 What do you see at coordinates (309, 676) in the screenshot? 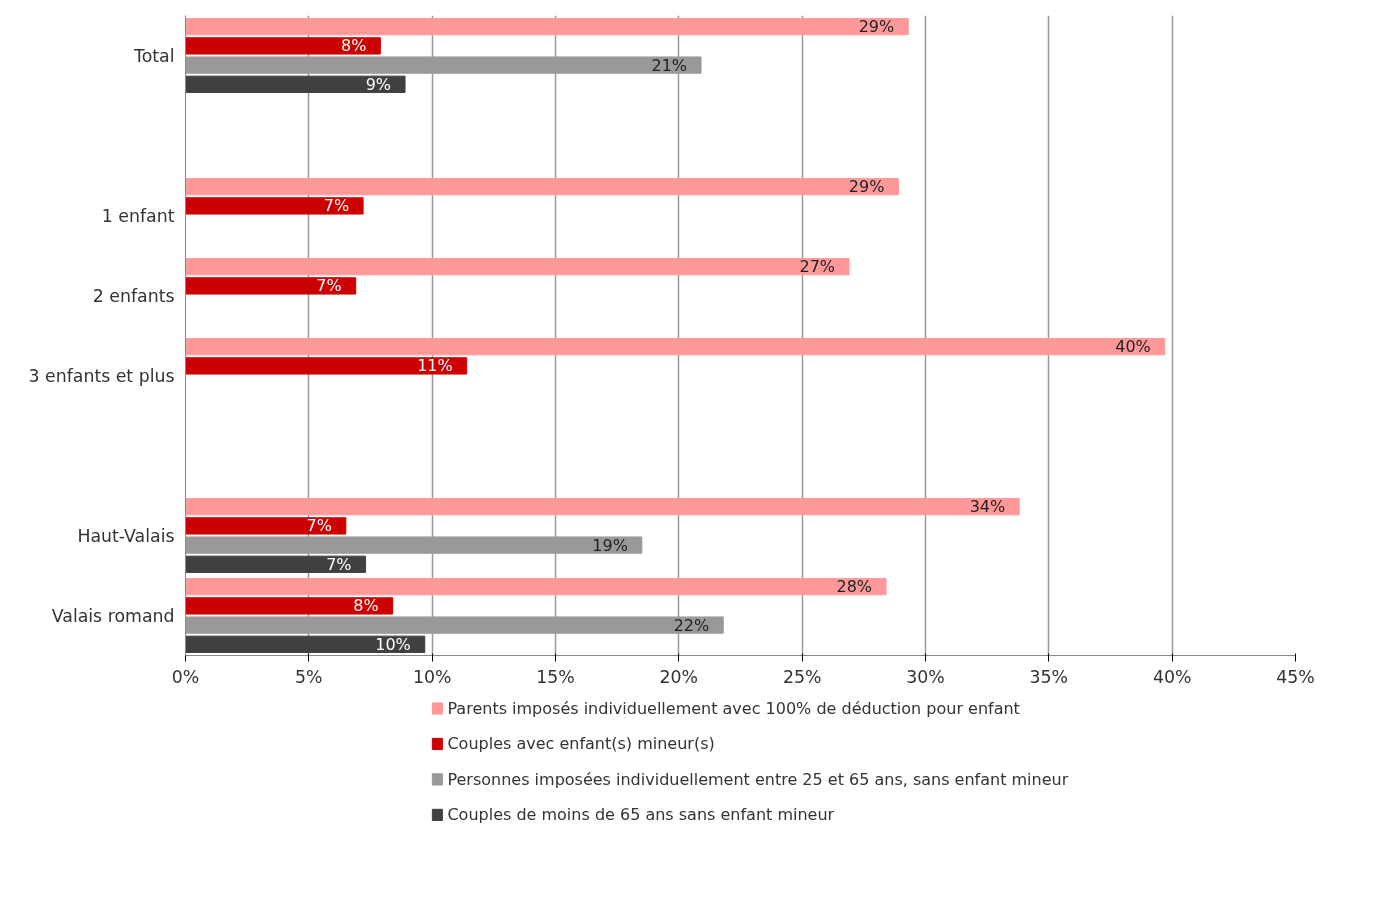
I see `x-tick-label: 5%` at bounding box center [309, 676].